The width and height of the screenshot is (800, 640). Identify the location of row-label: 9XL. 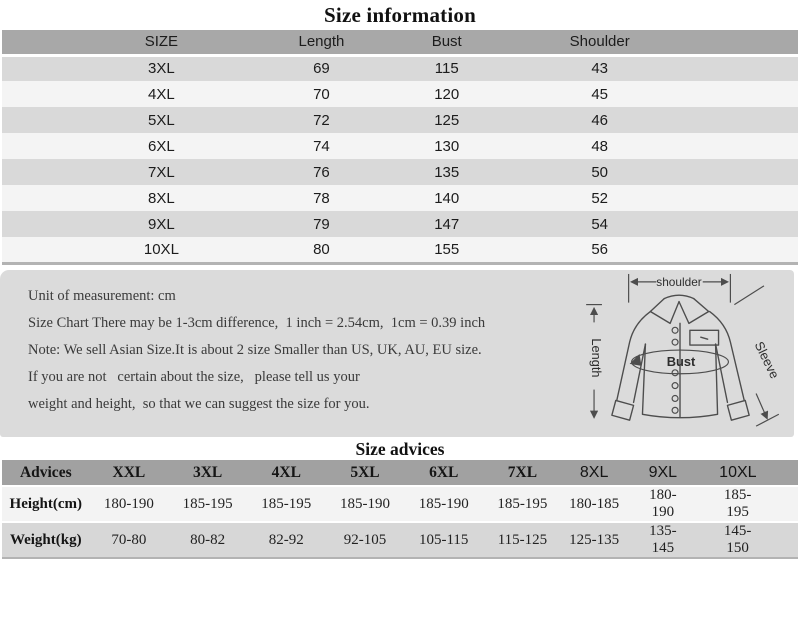
(121, 224).